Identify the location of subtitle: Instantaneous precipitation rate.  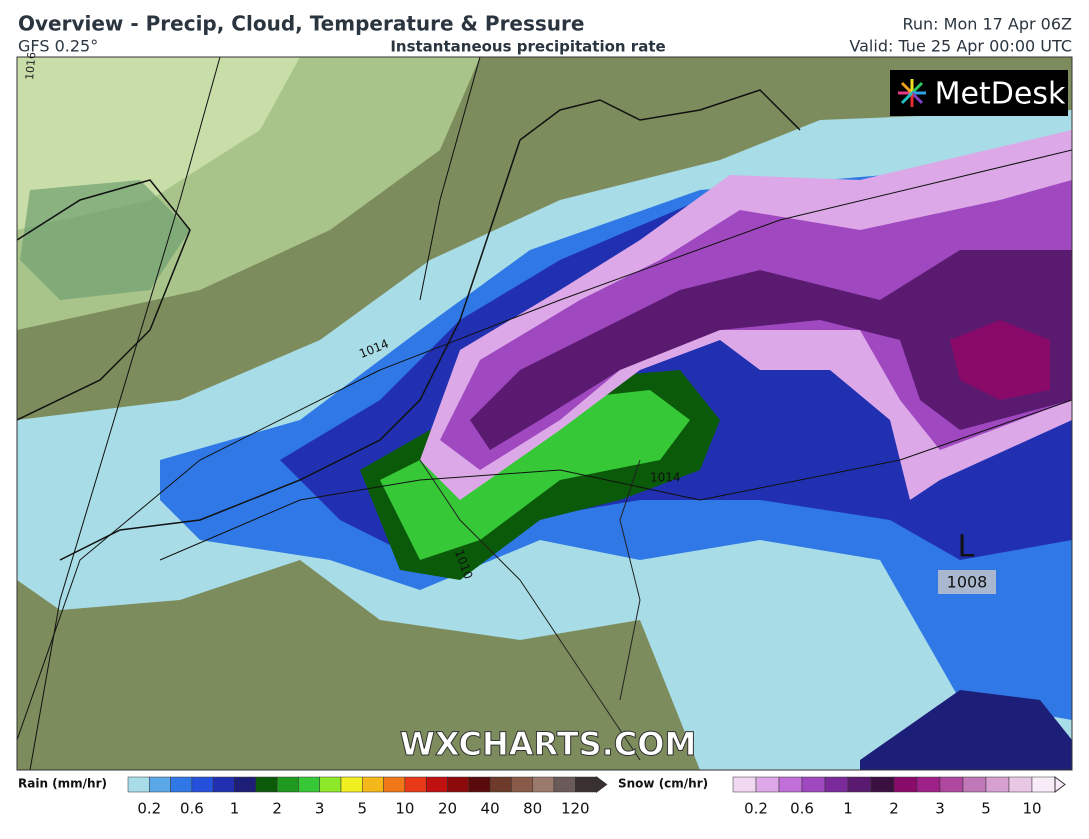
(527, 47).